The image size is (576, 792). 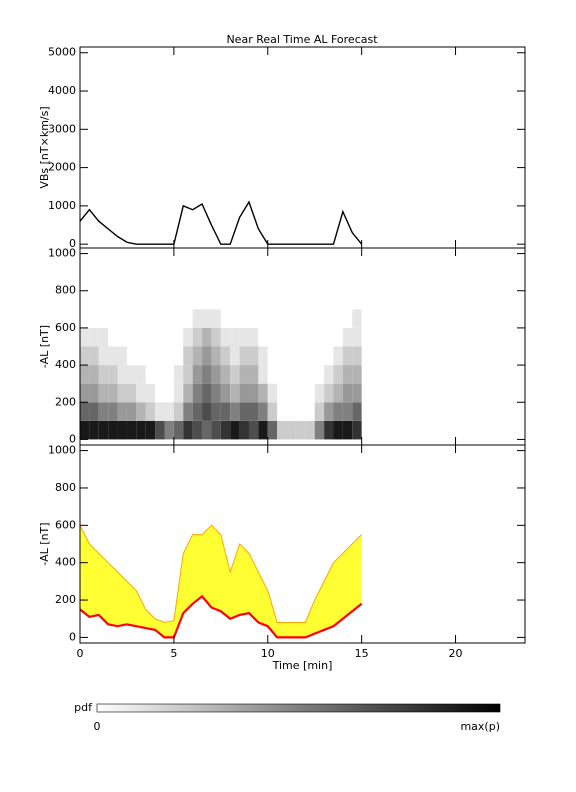 What do you see at coordinates (65, 562) in the screenshot?
I see `y-tick-label: 400` at bounding box center [65, 562].